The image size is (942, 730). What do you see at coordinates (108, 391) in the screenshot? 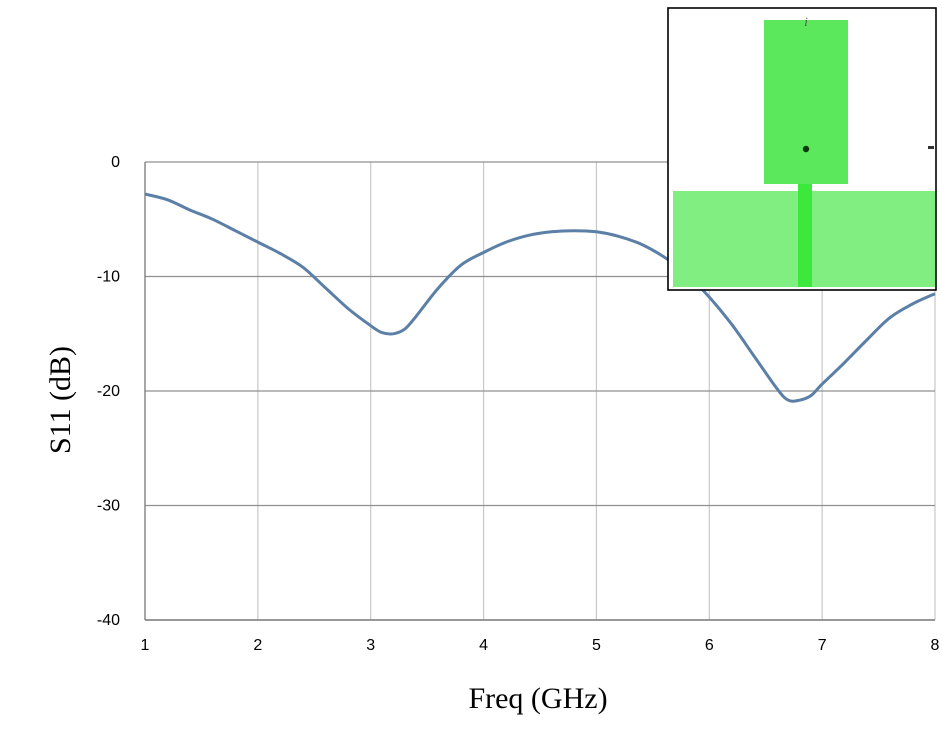
I see `y-tick-label: -20` at bounding box center [108, 391].